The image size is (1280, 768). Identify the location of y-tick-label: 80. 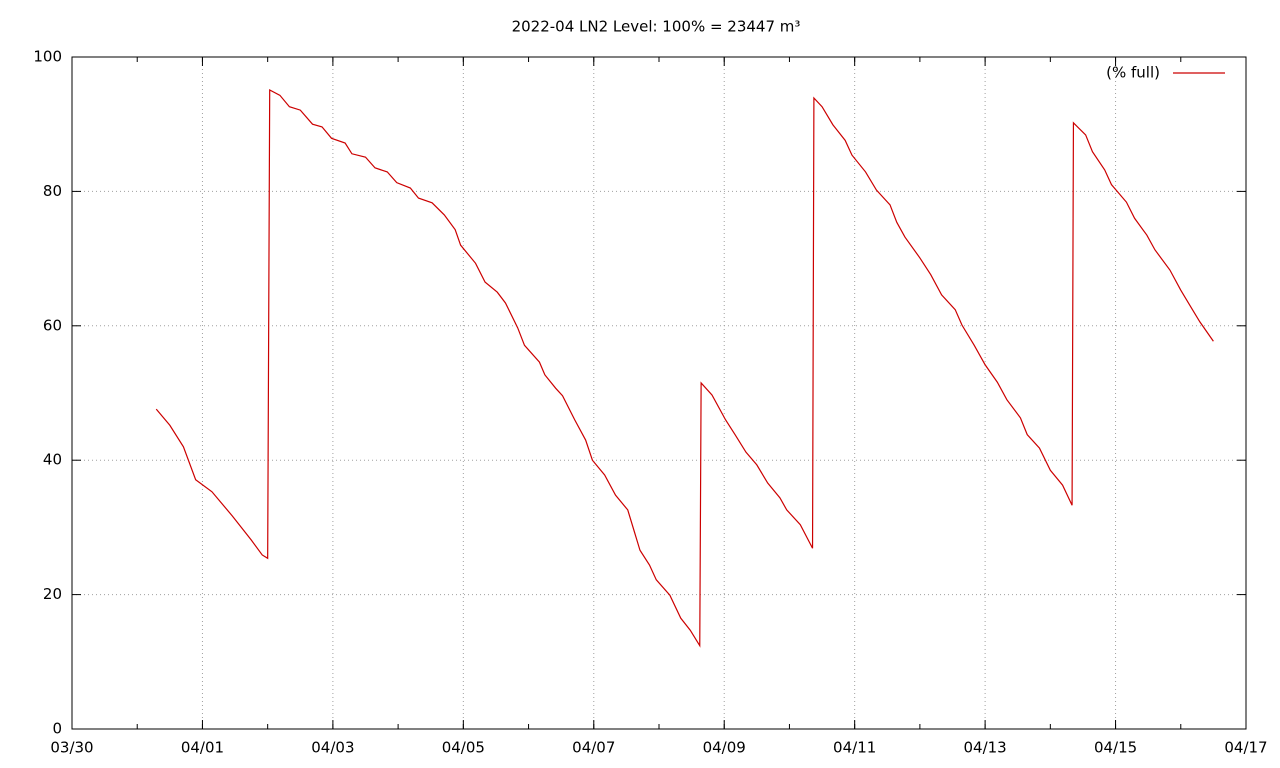
(52, 191).